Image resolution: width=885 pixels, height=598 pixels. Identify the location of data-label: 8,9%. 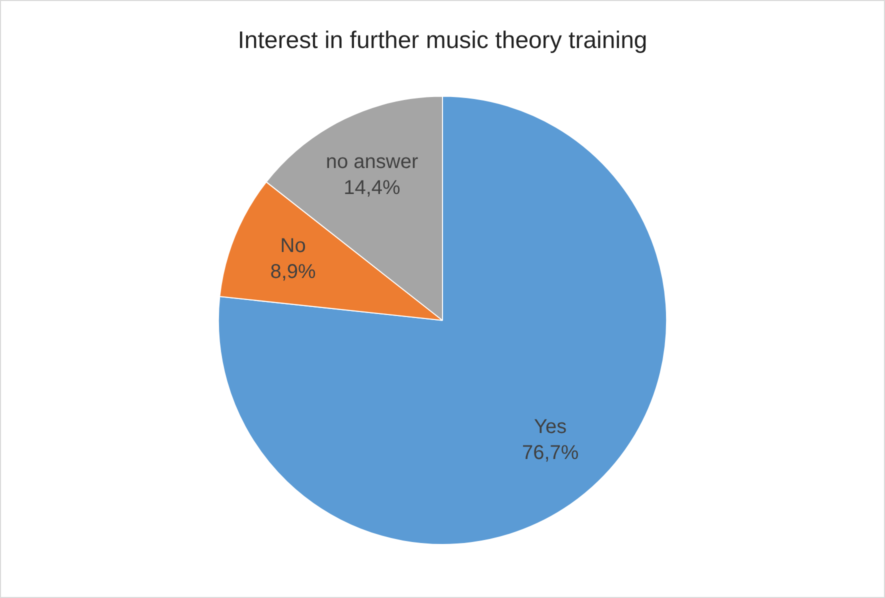
(293, 272).